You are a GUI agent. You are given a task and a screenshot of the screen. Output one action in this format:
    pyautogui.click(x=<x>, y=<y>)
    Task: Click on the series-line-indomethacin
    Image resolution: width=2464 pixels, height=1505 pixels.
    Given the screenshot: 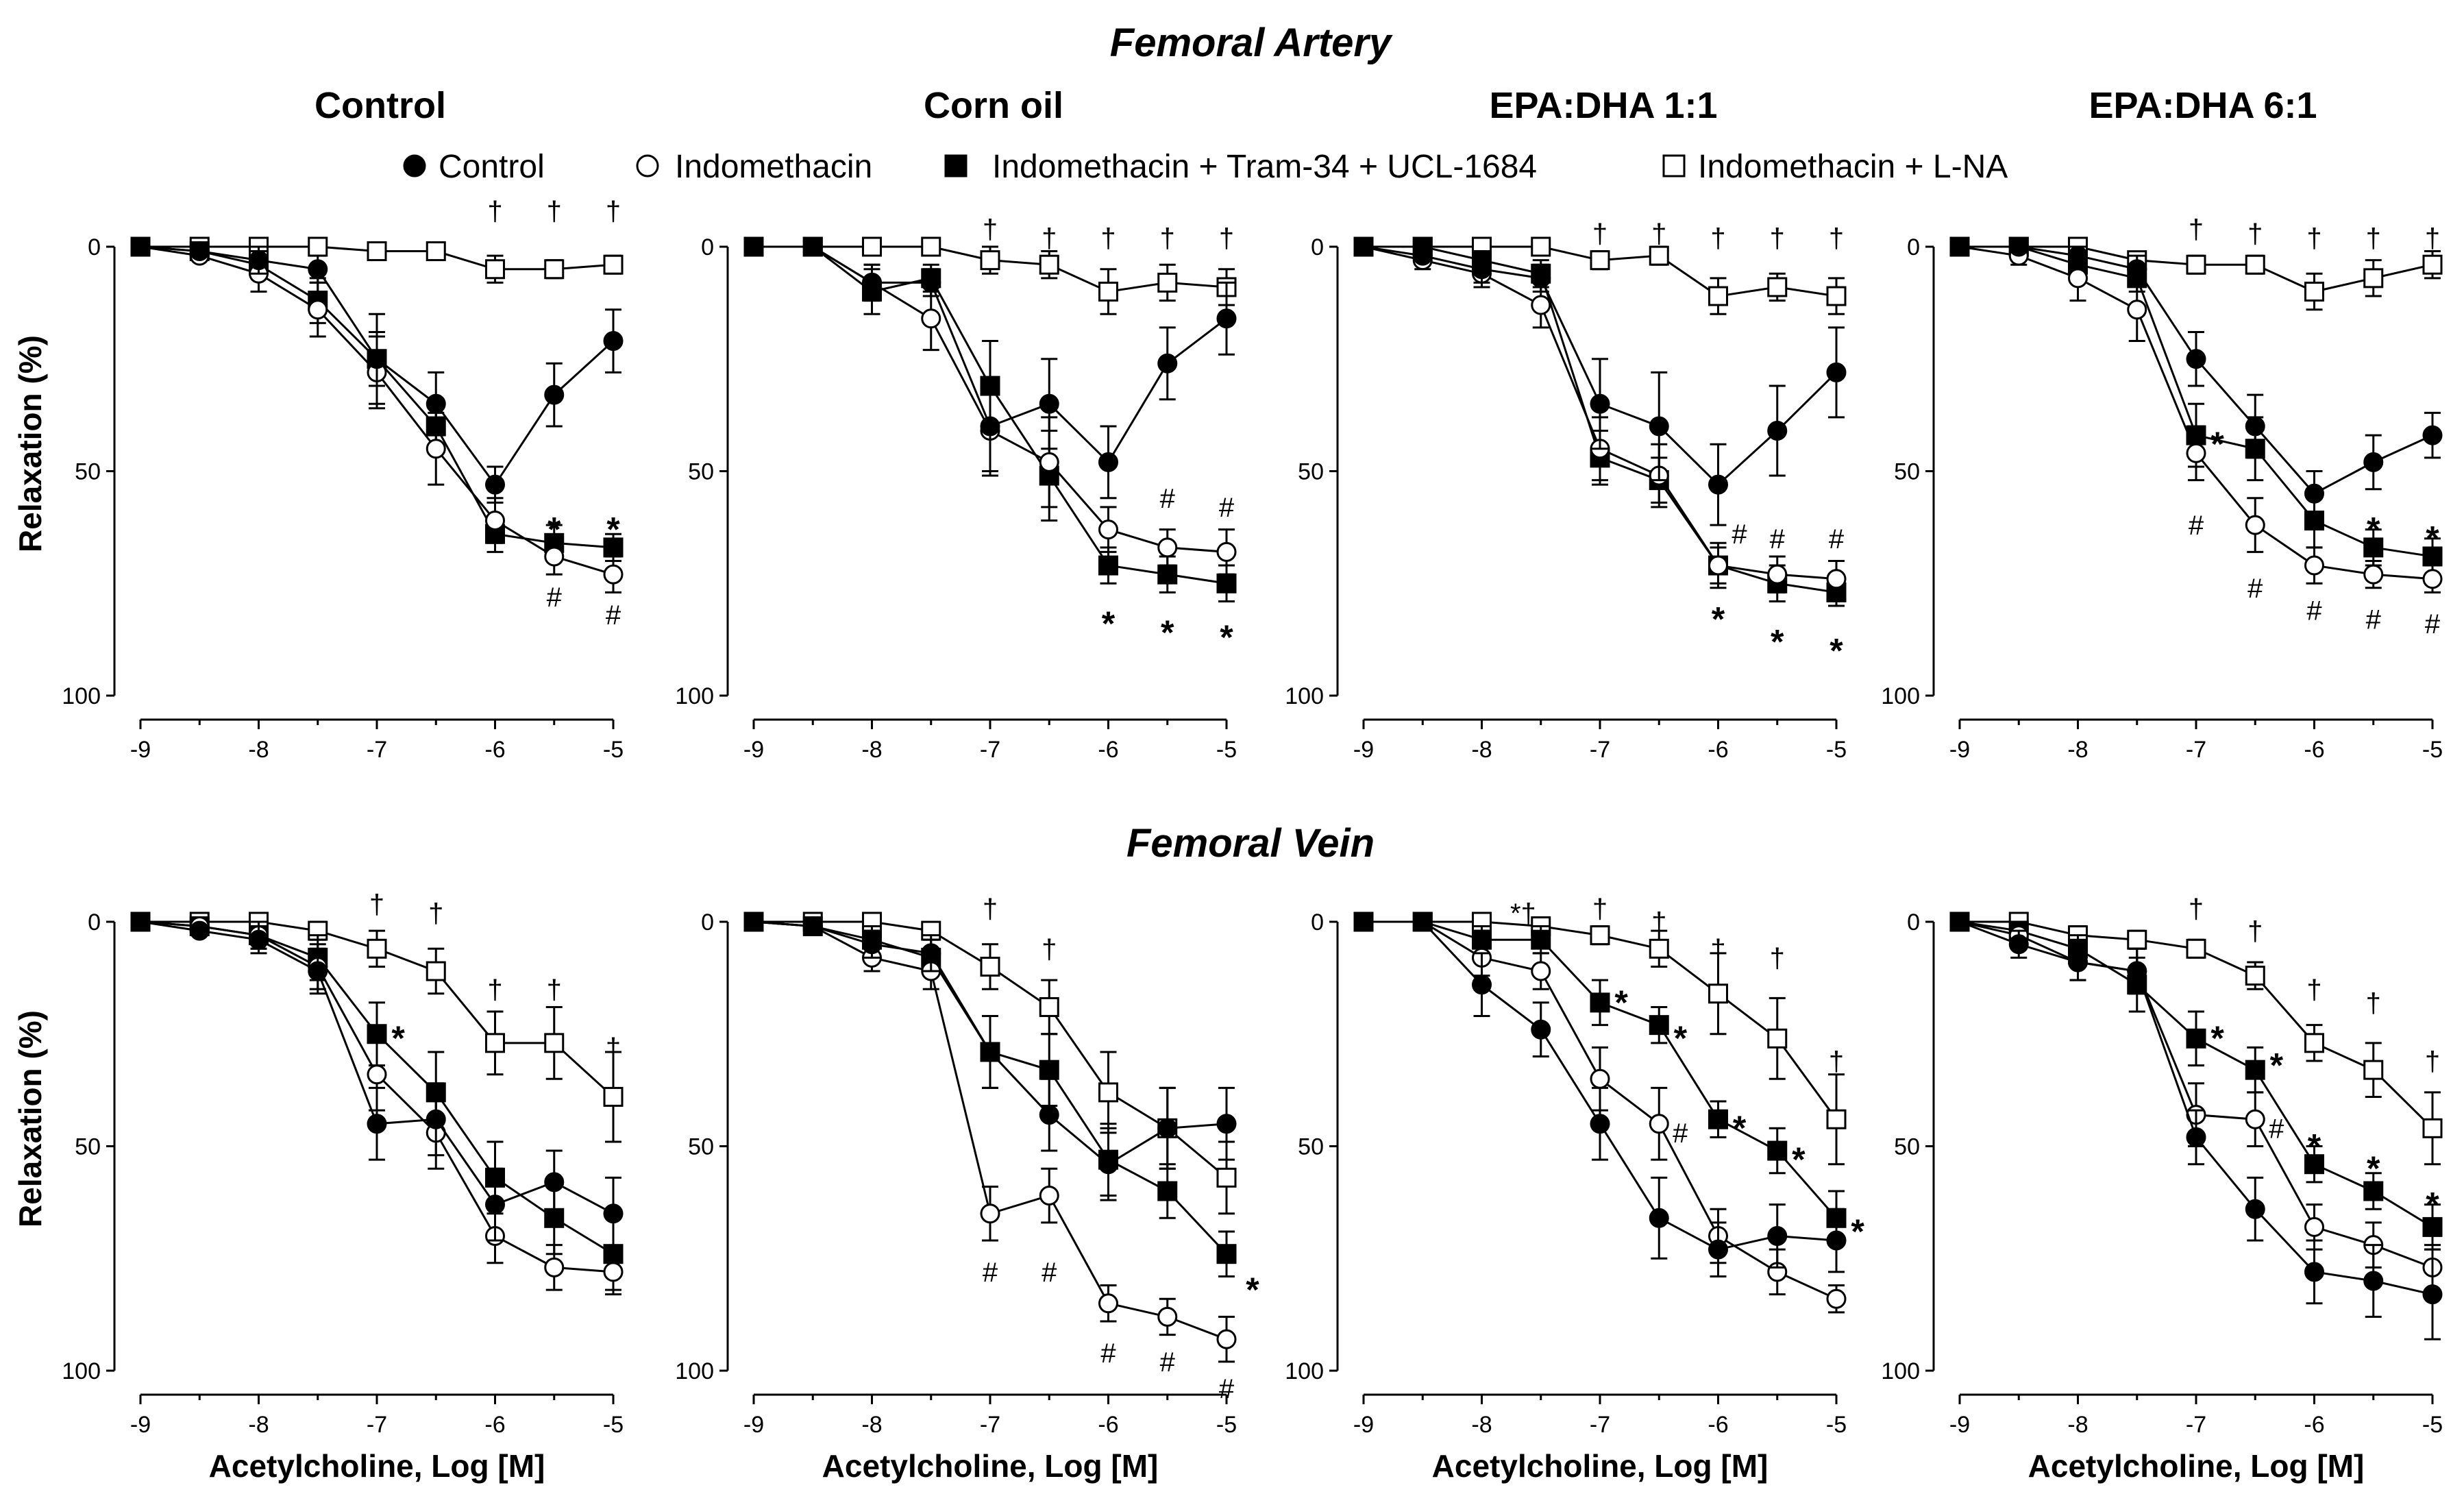 What is the action you would take?
    pyautogui.click(x=377, y=411)
    